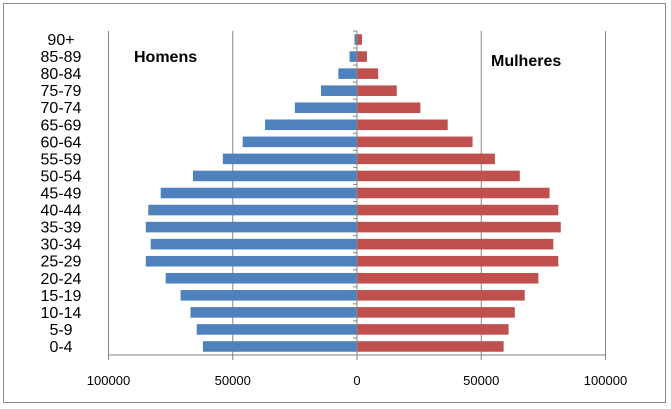  What do you see at coordinates (165, 57) in the screenshot?
I see `series-label-homens: Homens` at bounding box center [165, 57].